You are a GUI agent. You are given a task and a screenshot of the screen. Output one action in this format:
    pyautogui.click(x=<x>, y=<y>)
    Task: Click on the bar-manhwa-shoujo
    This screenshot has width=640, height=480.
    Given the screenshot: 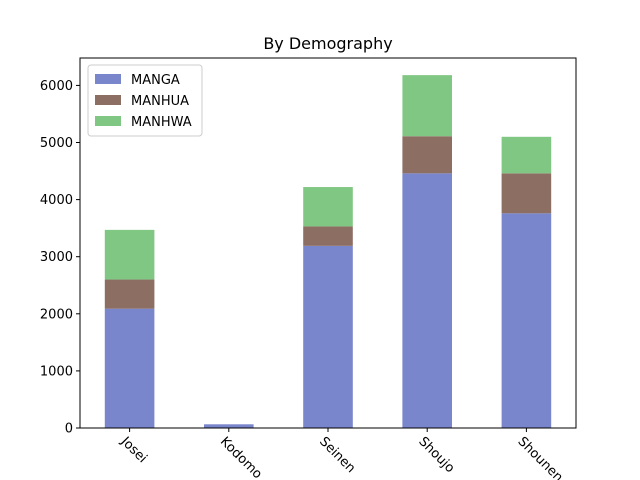 What is the action you would take?
    pyautogui.click(x=427, y=106)
    